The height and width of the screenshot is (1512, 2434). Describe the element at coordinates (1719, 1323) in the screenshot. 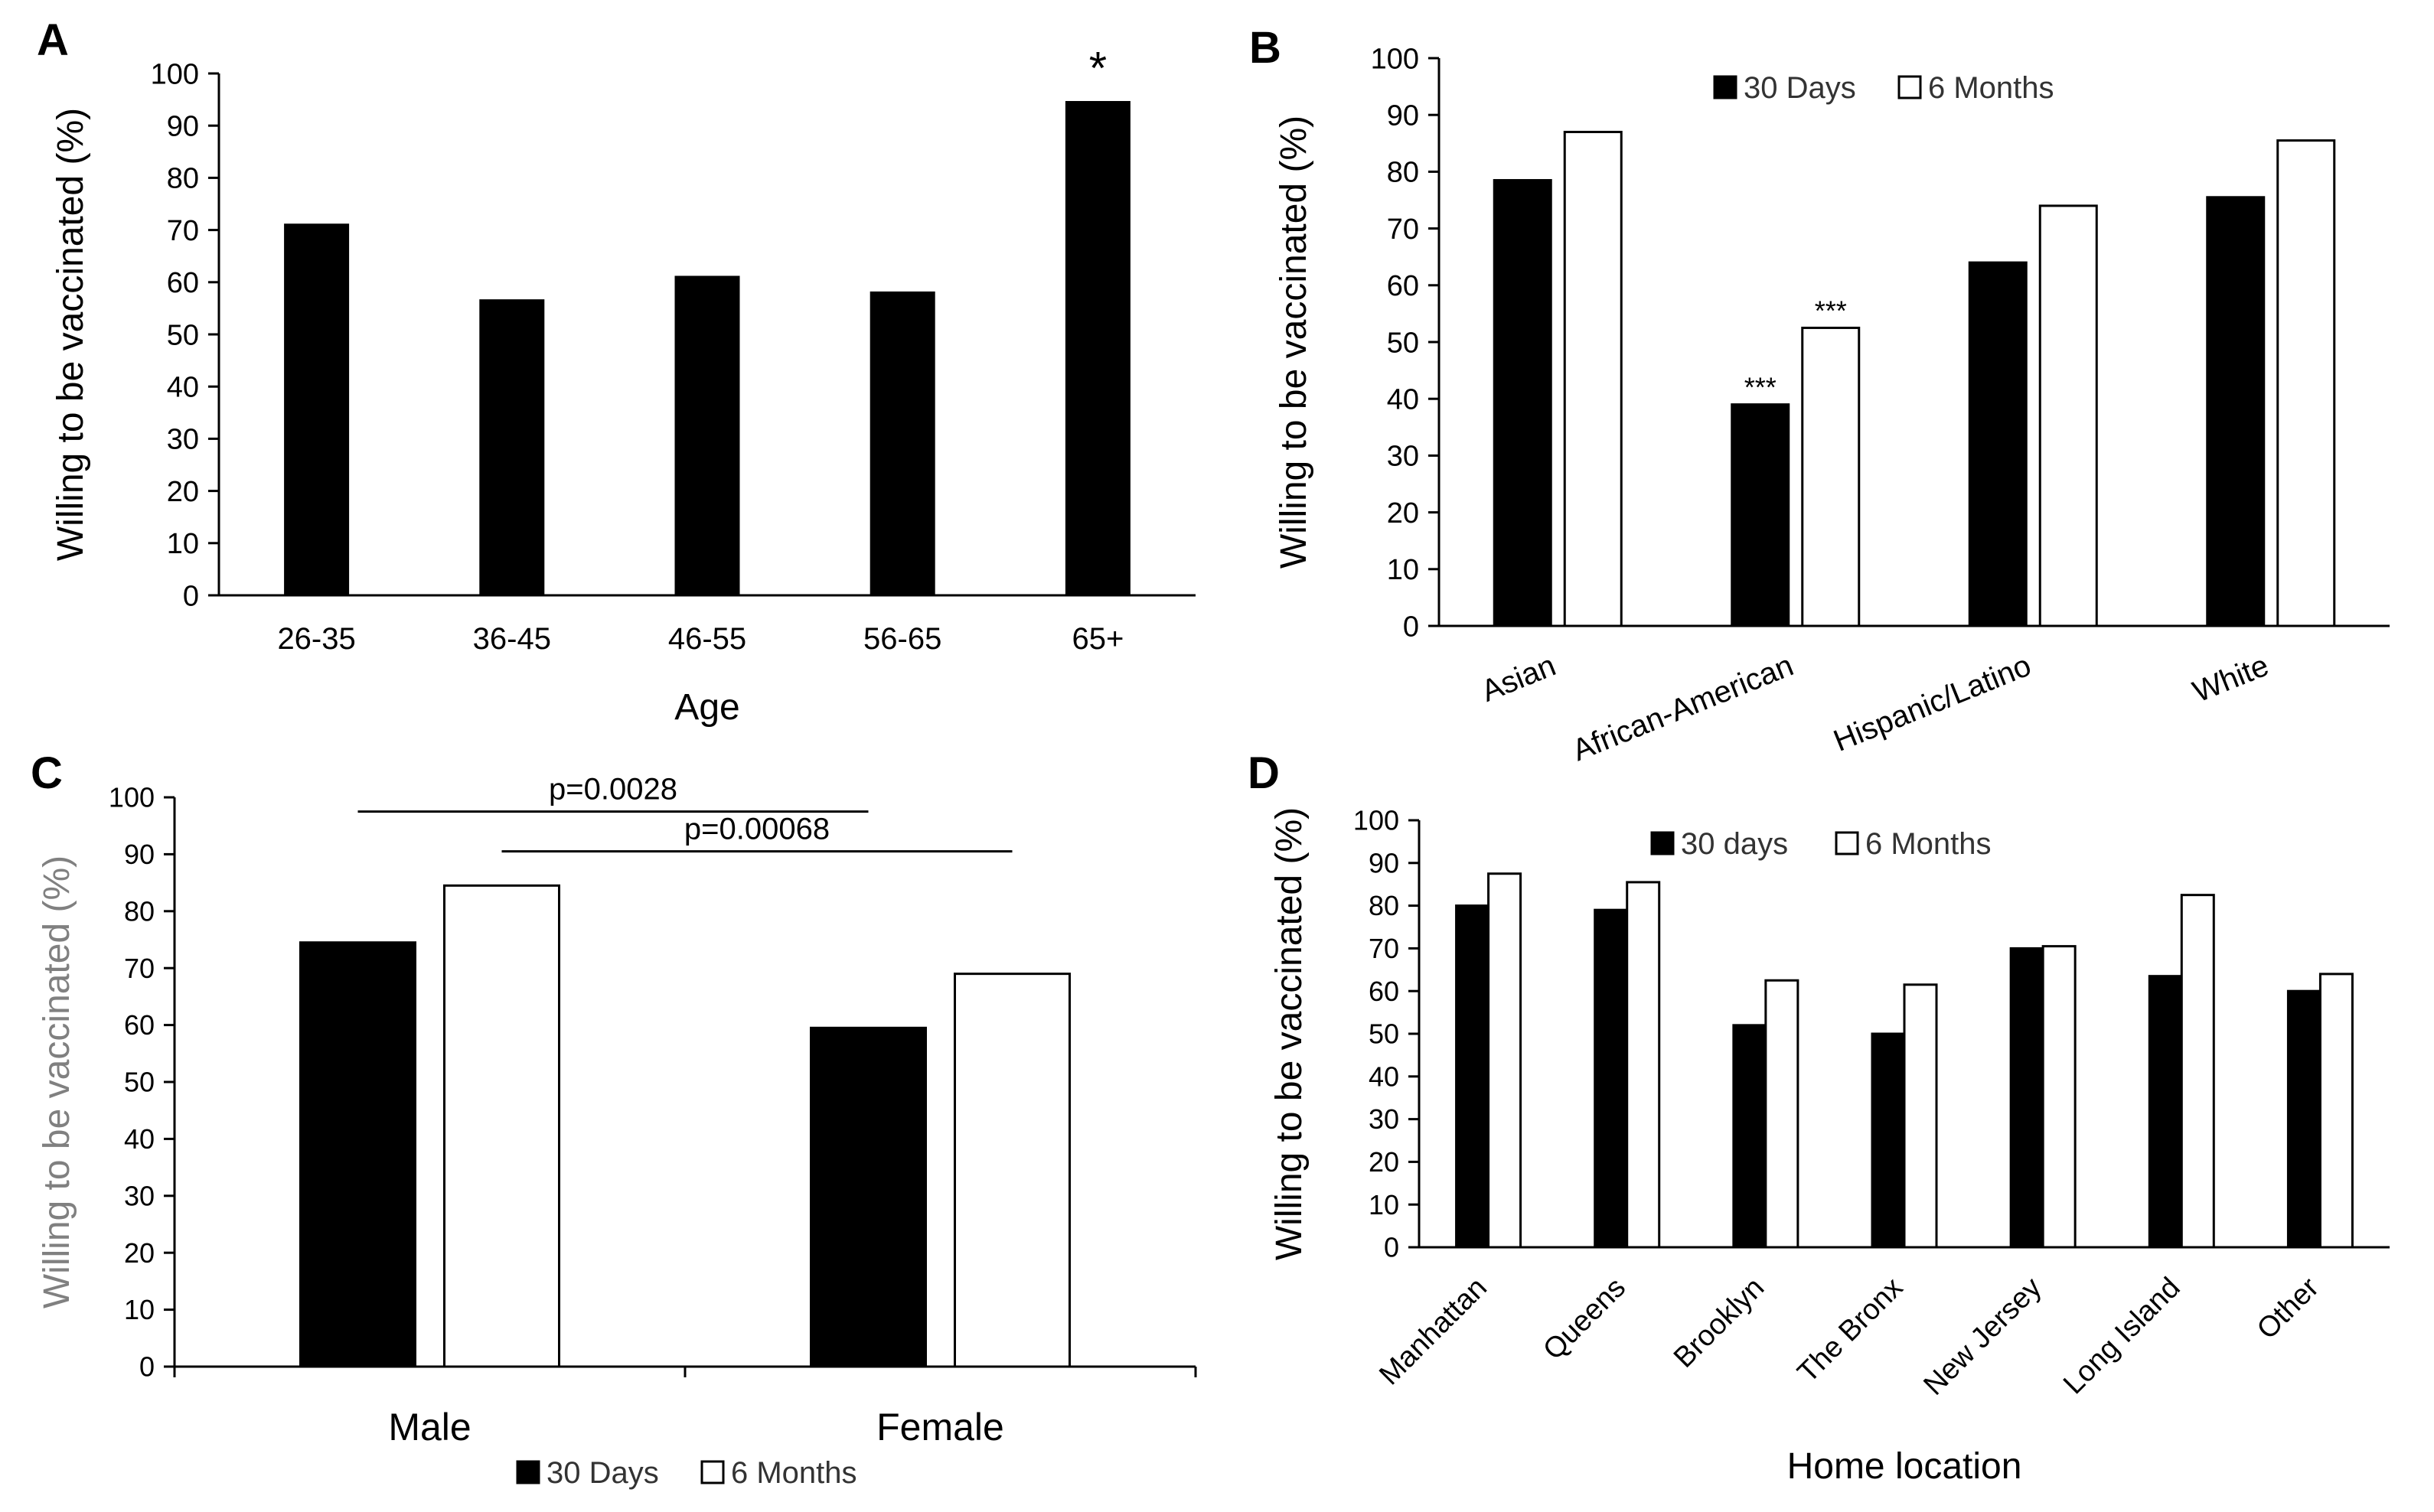

I see `category-label: Brooklyn` at that location.